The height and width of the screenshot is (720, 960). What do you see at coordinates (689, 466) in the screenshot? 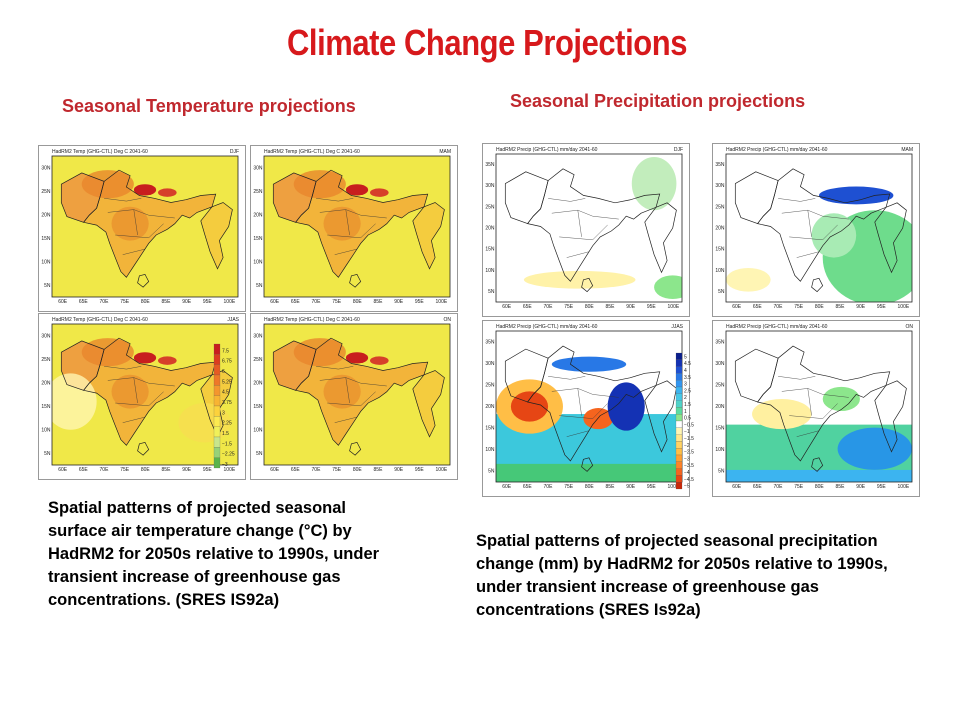
I see `colorbar-label: −3.5` at bounding box center [689, 466].